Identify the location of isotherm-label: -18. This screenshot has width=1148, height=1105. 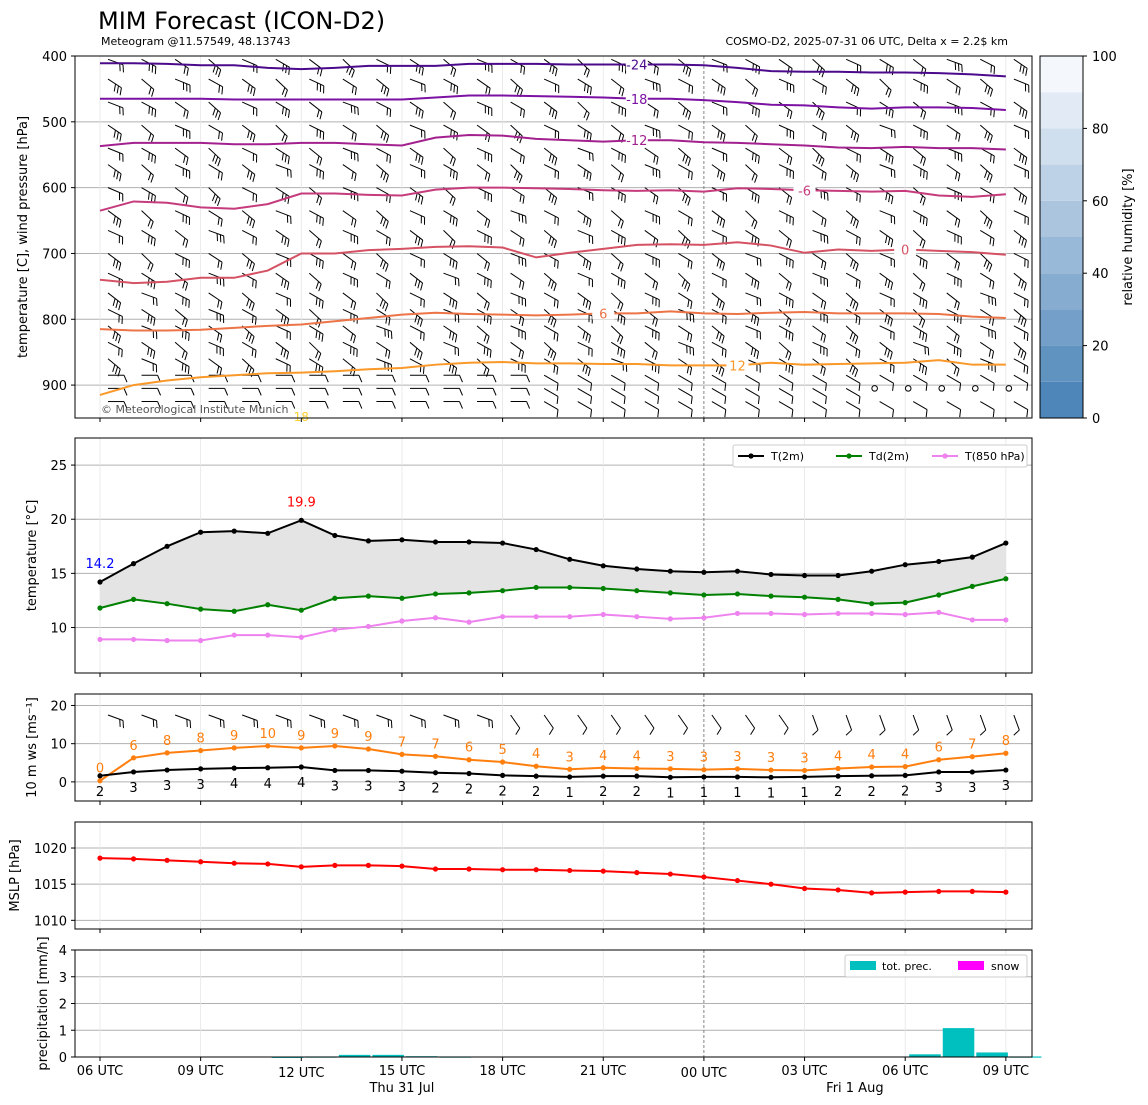
(636, 100).